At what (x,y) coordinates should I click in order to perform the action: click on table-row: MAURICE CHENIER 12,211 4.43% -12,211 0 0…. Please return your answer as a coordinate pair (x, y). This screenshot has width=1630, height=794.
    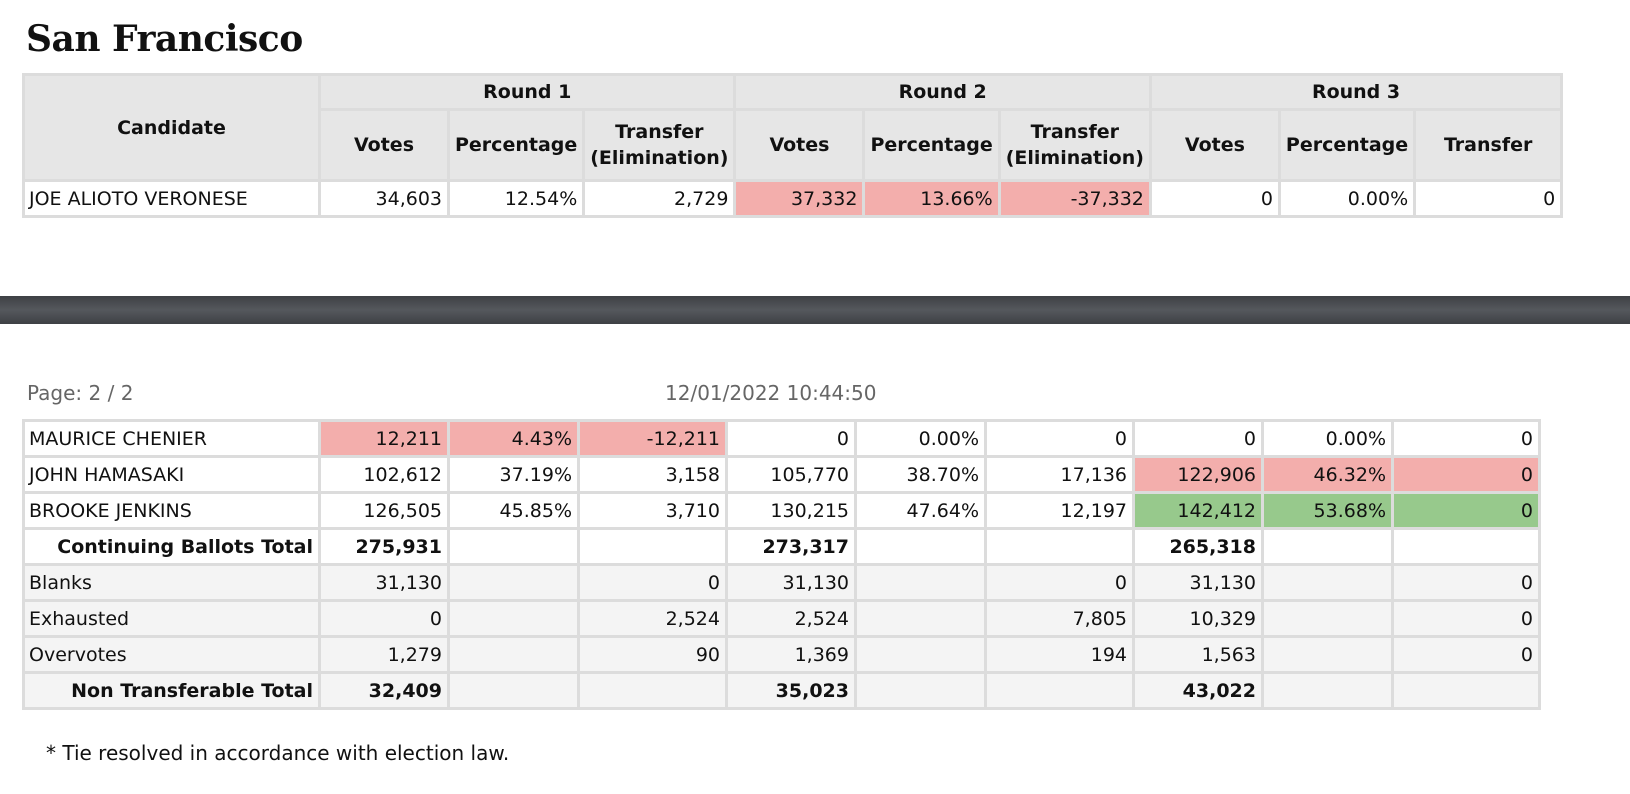
    Looking at the image, I should click on (781, 438).